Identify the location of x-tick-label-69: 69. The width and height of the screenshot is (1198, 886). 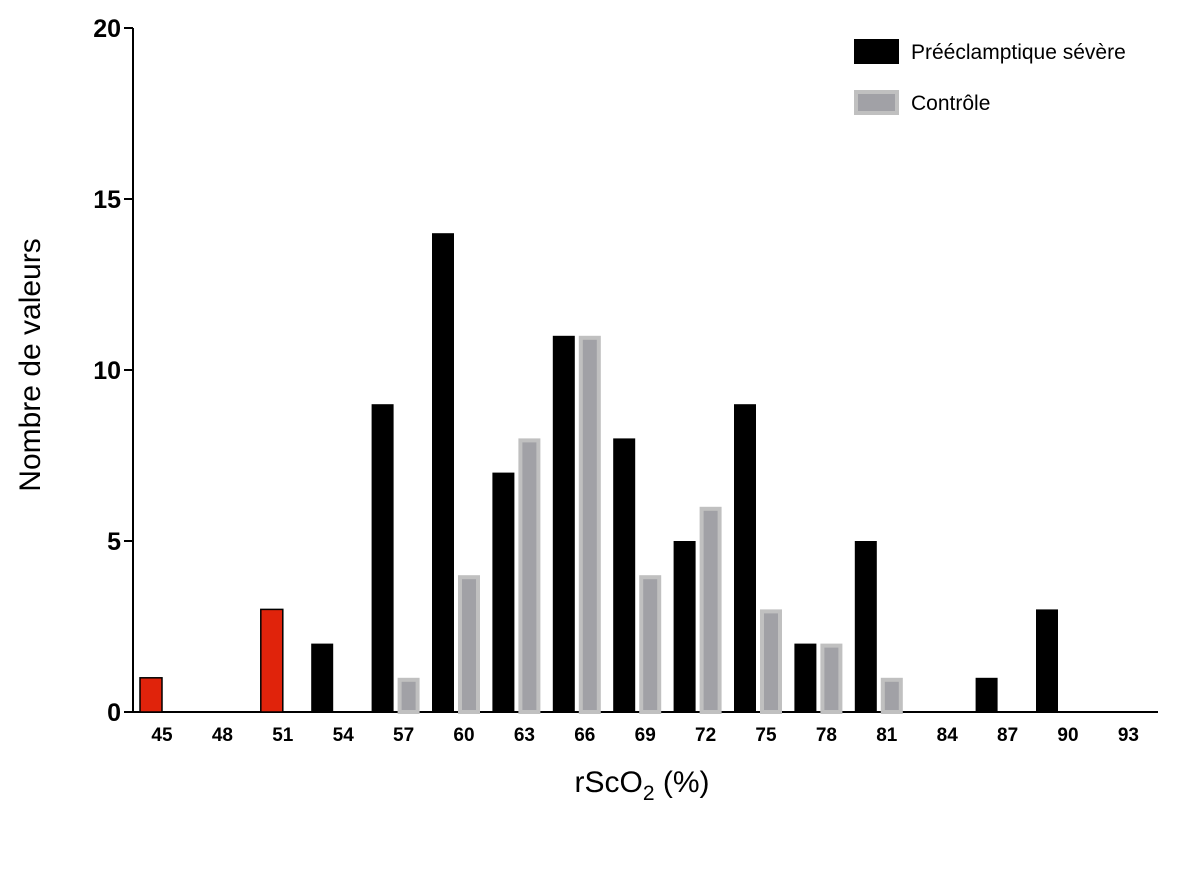
(645, 735).